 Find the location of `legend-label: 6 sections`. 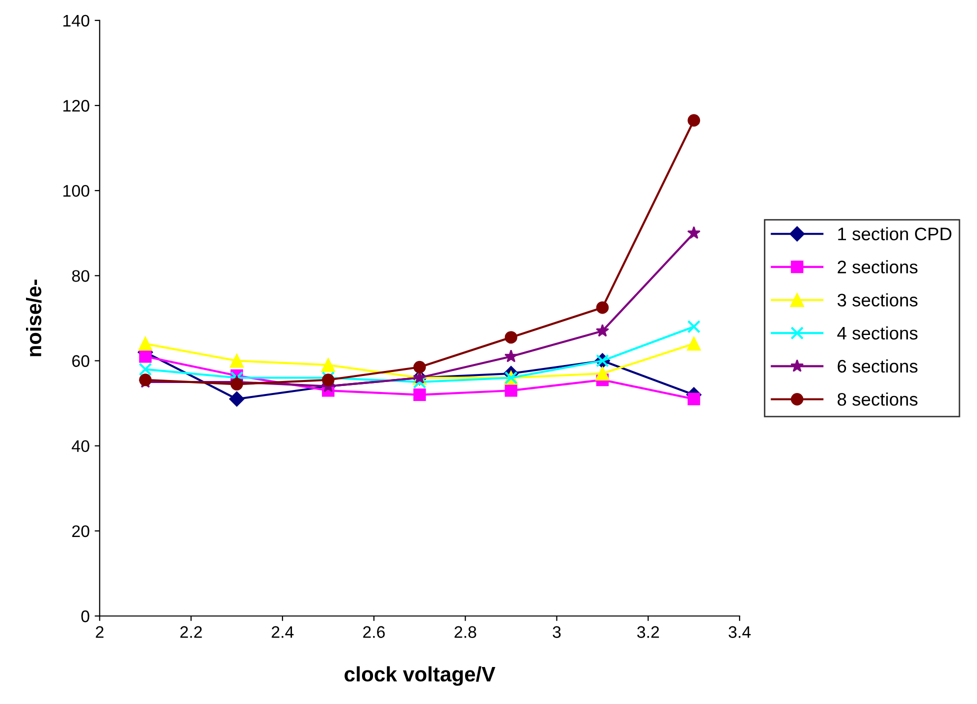

legend-label: 6 sections is located at coordinates (878, 366).